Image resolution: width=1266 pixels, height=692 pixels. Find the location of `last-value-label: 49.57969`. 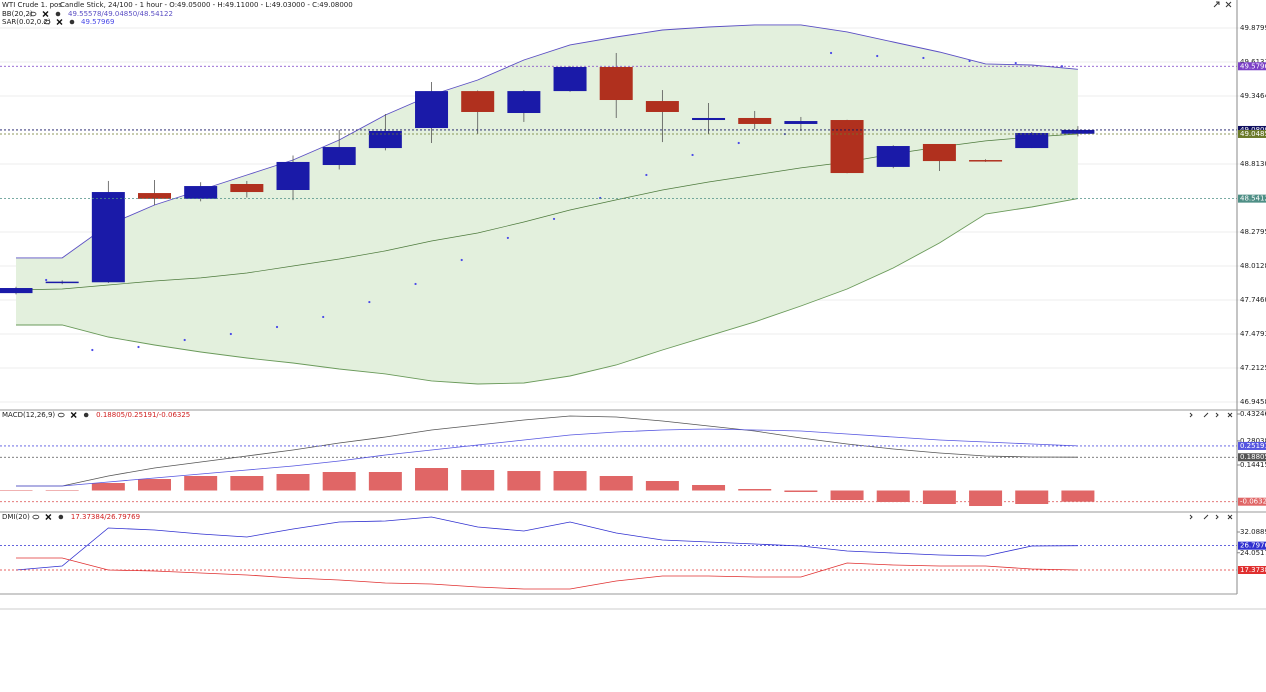

last-value-label: 49.57969 is located at coordinates (1253, 66).